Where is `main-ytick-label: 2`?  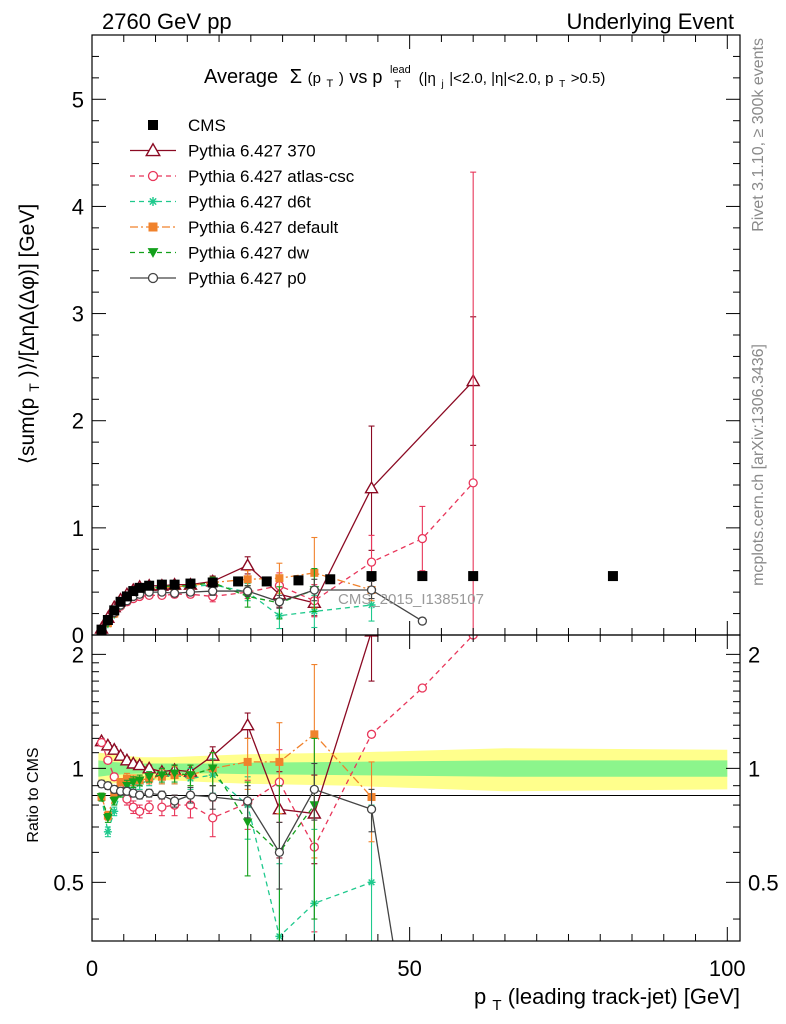 main-ytick-label: 2 is located at coordinates (78, 421).